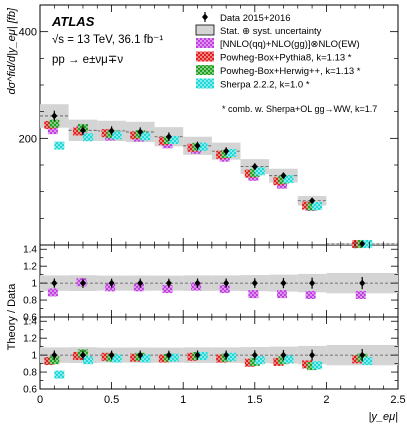 The image size is (407, 429). What do you see at coordinates (254, 400) in the screenshot?
I see `x-tick-label-3: 1.5` at bounding box center [254, 400].